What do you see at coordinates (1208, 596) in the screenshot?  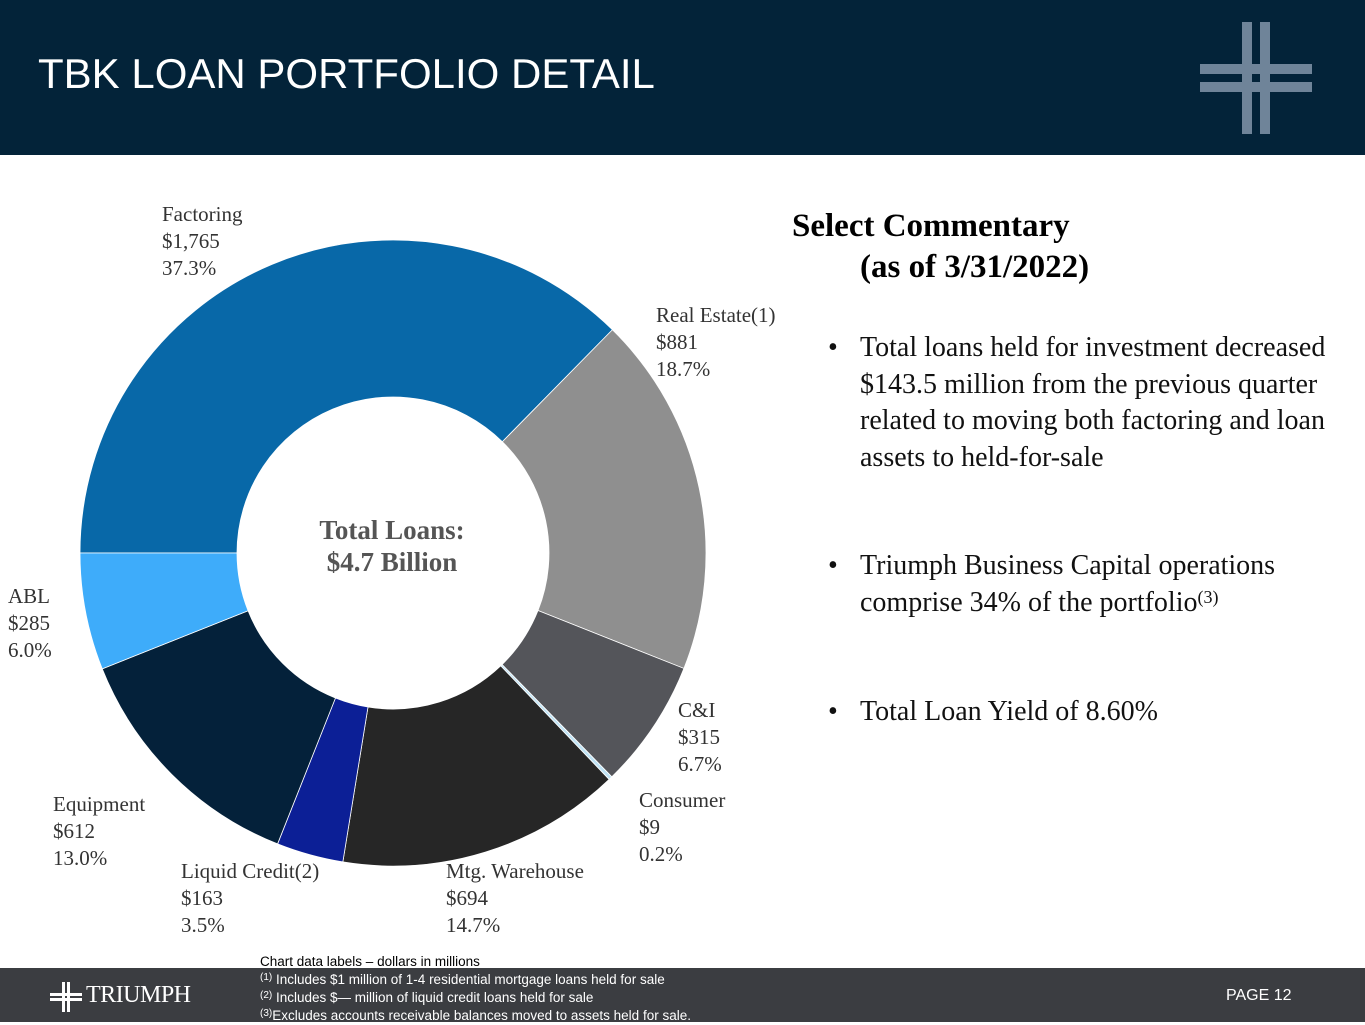 I see `footnote-ref: (3)` at bounding box center [1208, 596].